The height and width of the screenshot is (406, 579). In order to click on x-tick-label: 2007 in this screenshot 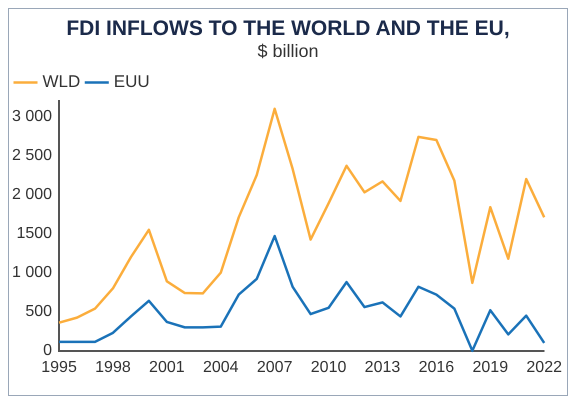, I will do `click(274, 367)`.